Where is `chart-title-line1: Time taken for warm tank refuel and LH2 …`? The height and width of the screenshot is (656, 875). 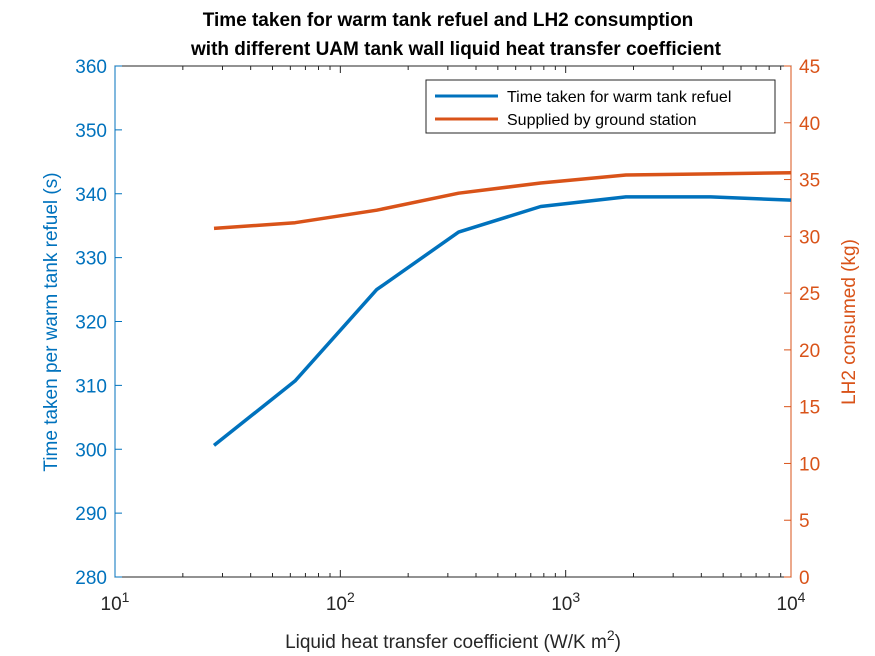
chart-title-line1: Time taken for warm tank refuel and LH2 … is located at coordinates (448, 20).